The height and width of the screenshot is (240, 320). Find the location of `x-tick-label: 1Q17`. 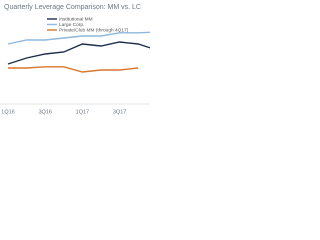

x-tick-label: 1Q17 is located at coordinates (82, 112).